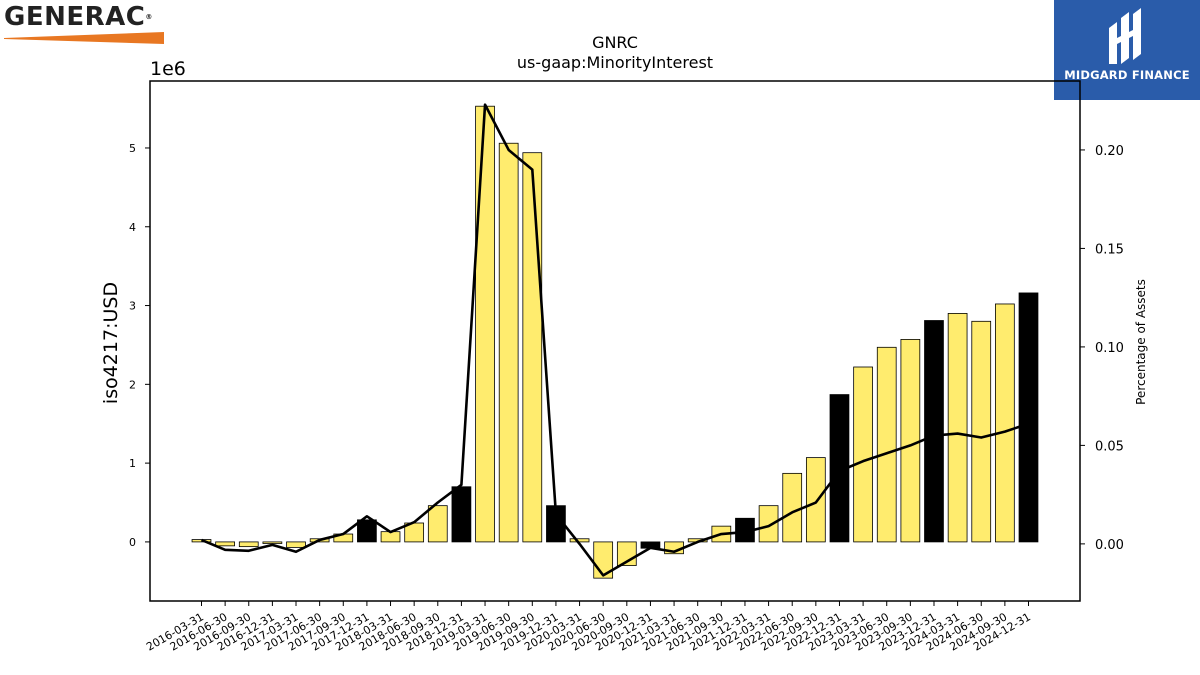  What do you see at coordinates (132, 384) in the screenshot?
I see `y-tick-label: 2` at bounding box center [132, 384].